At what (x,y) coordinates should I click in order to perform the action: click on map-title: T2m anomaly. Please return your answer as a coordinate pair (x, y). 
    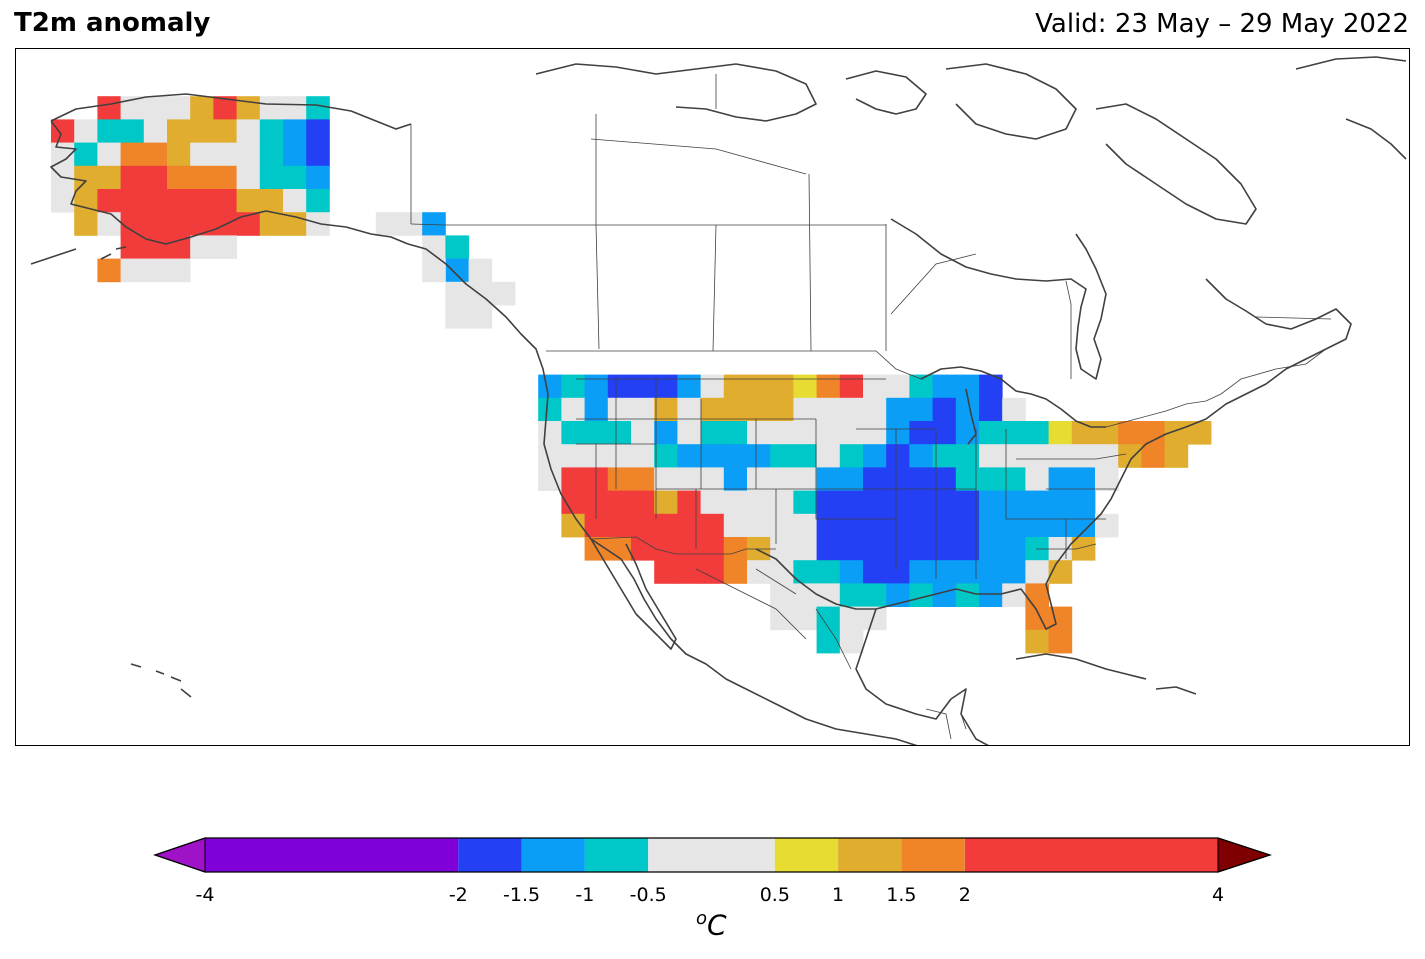
    Looking at the image, I should click on (112, 23).